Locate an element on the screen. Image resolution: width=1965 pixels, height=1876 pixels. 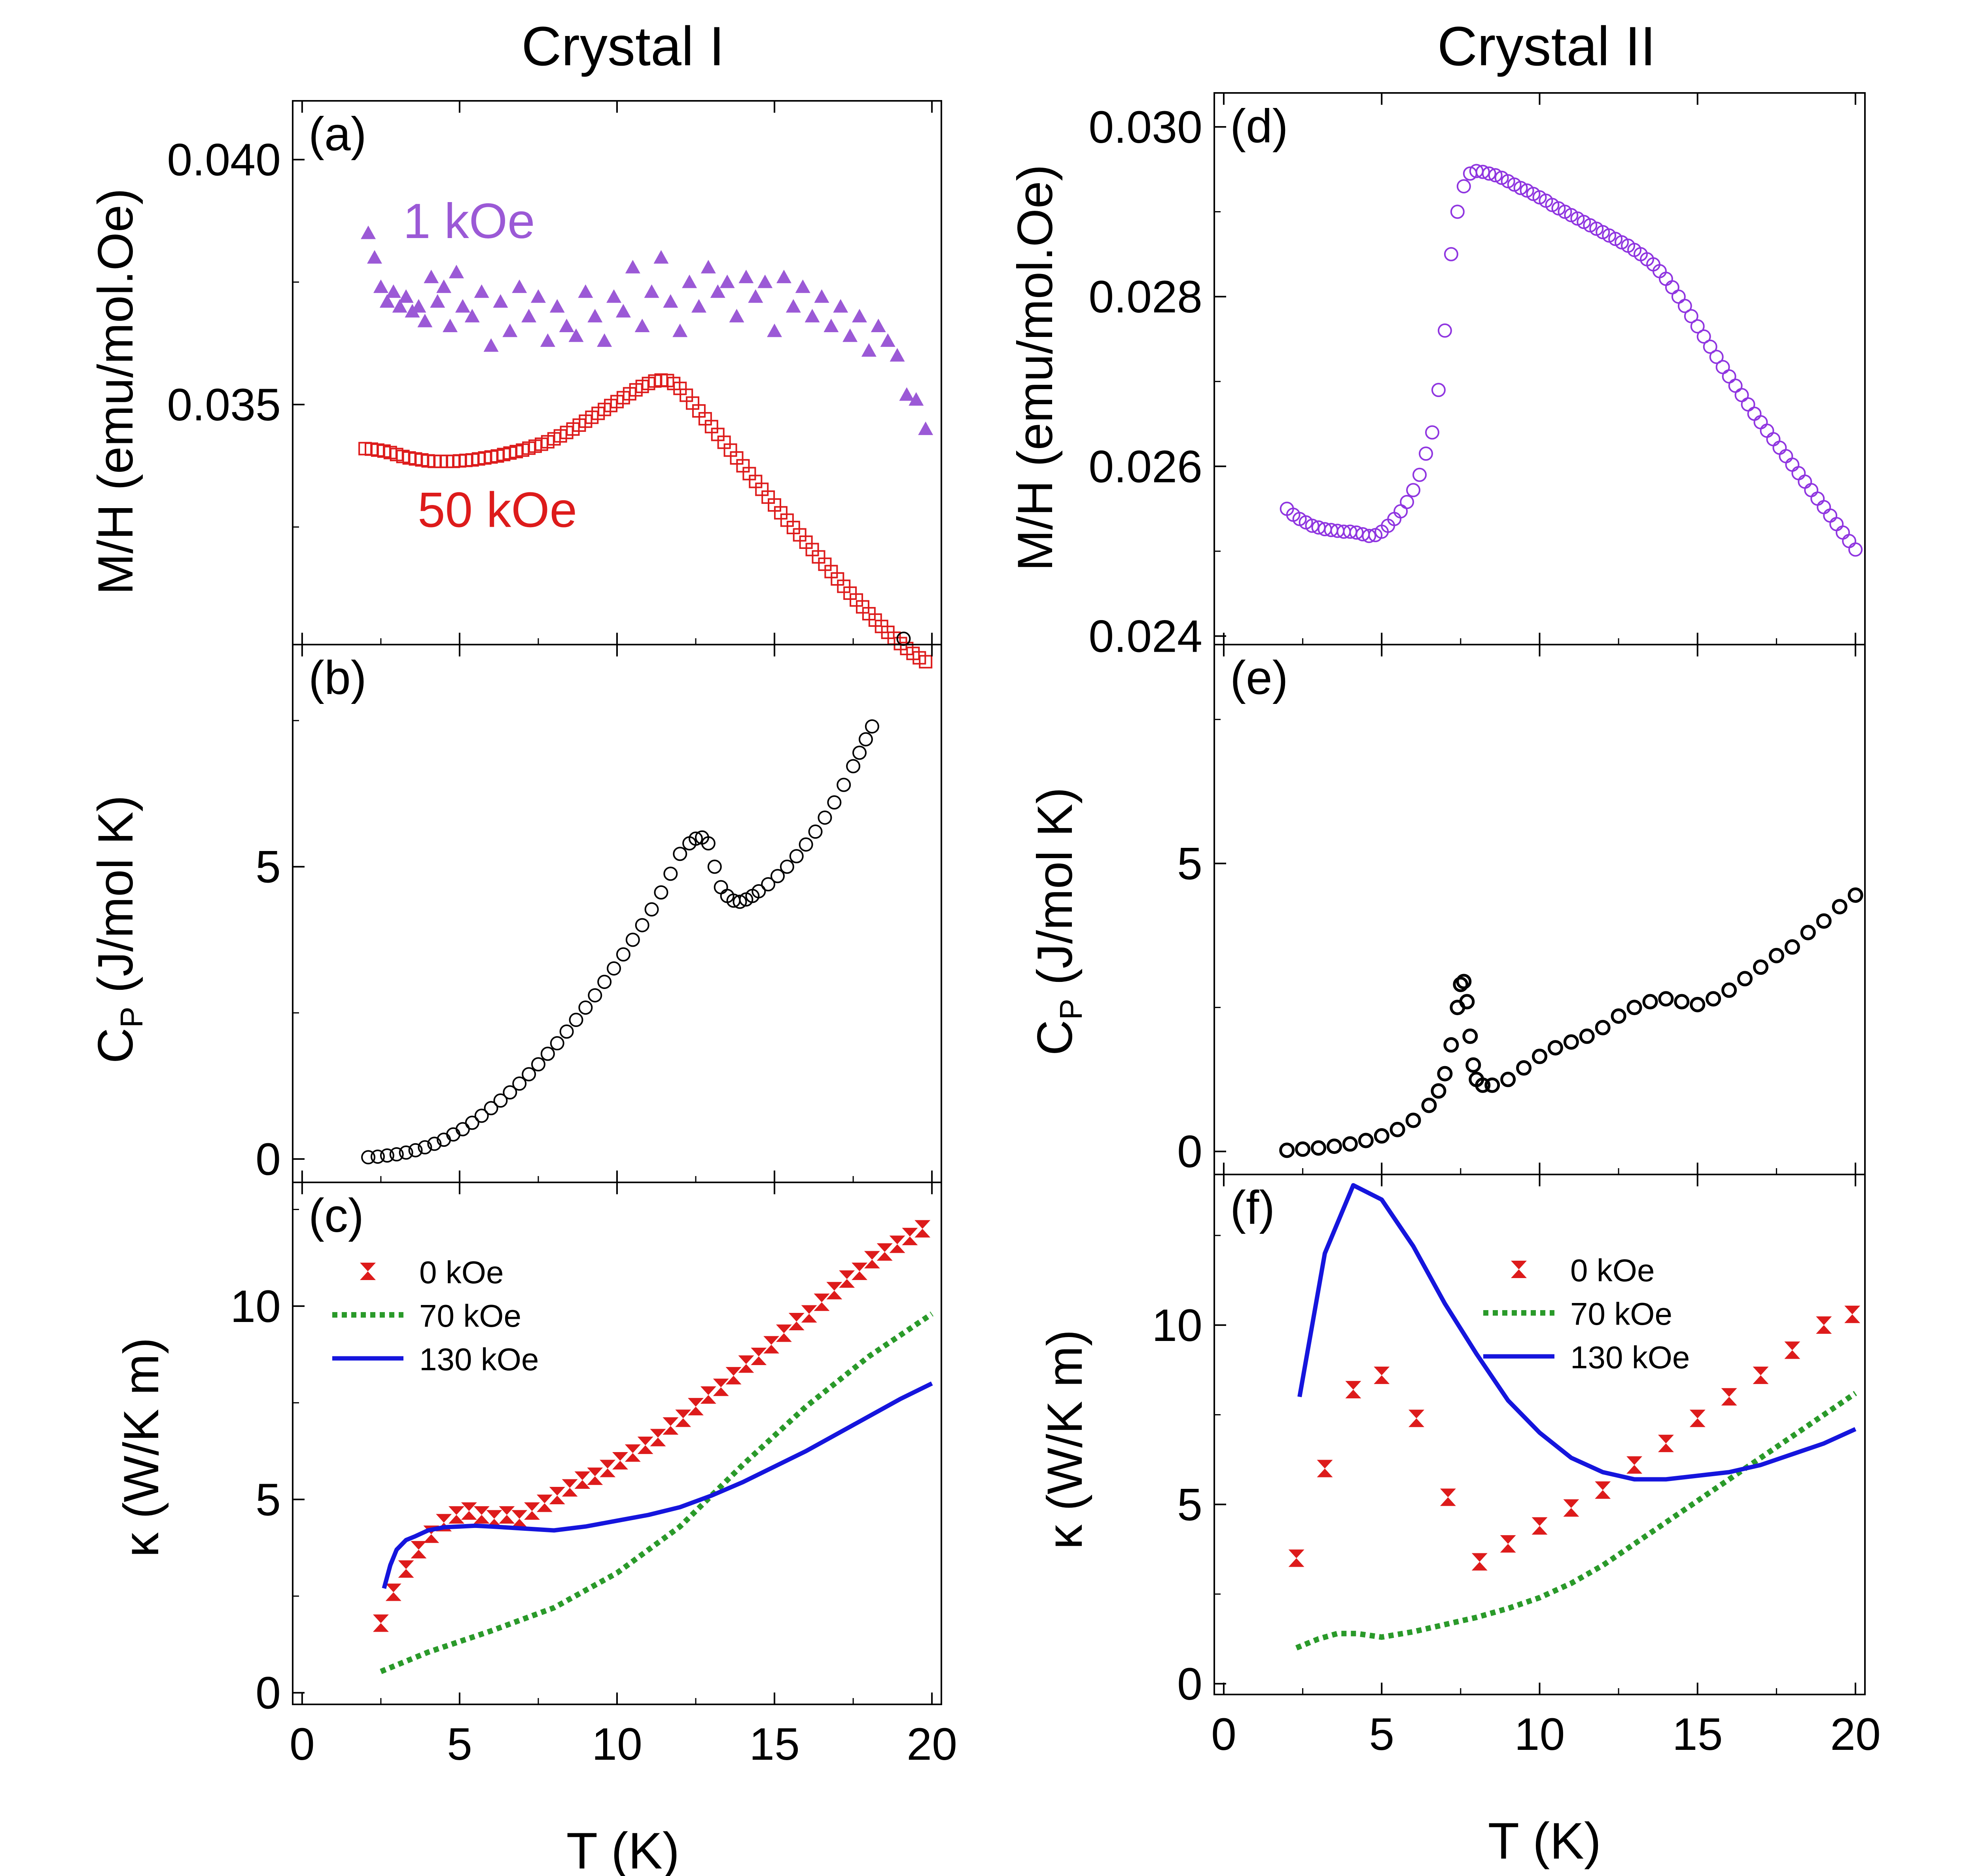
panel-label-c: (c) is located at coordinates (336, 1215).